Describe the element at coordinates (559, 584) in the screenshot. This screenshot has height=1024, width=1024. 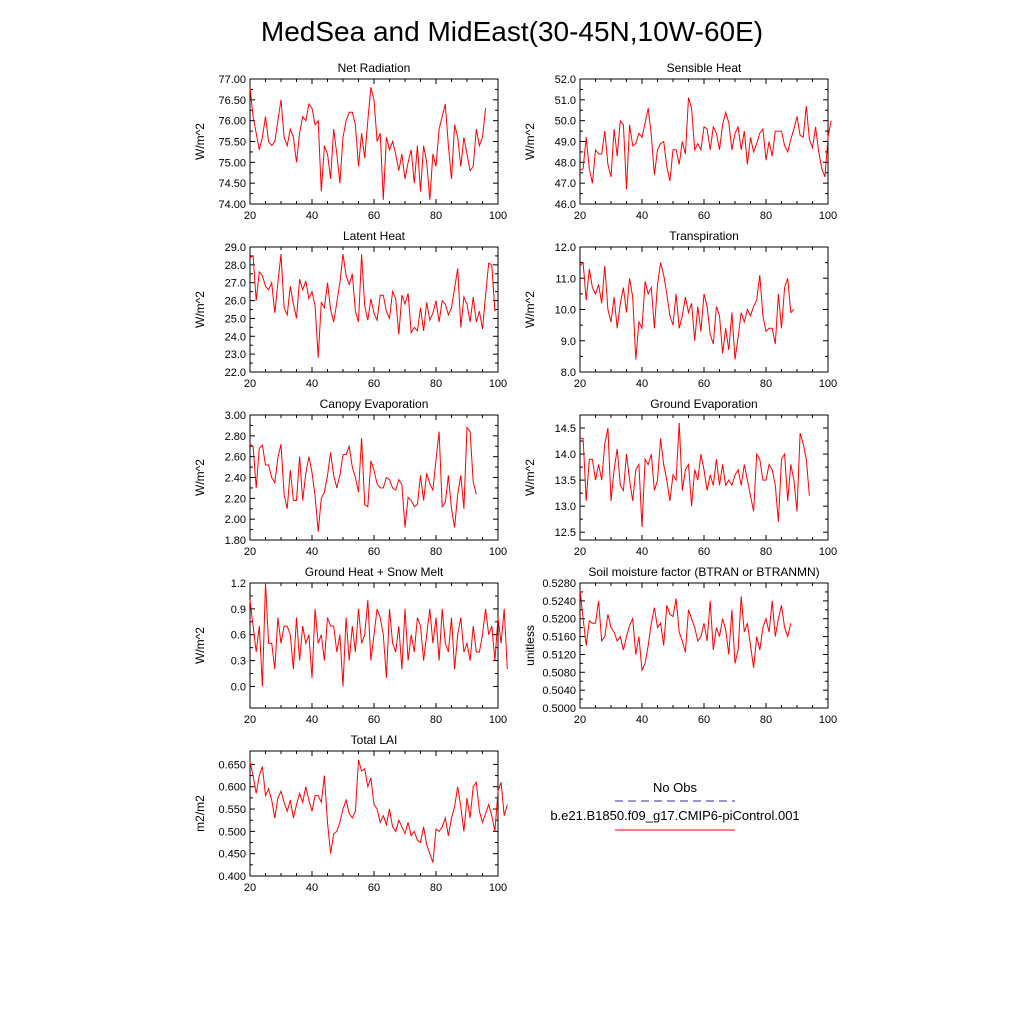
I see `y-tick-label: 0.5280` at that location.